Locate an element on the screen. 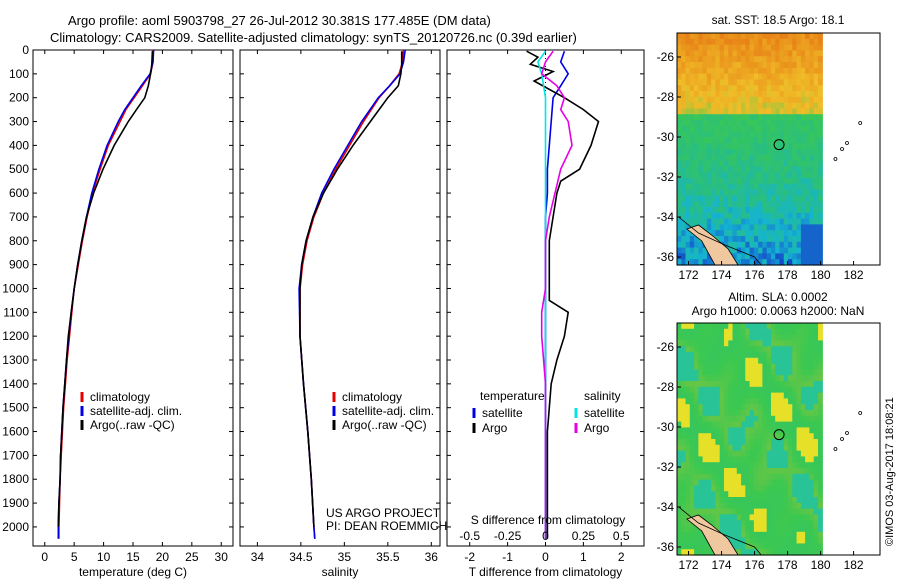  s-tick-label: -0.25 is located at coordinates (508, 536).